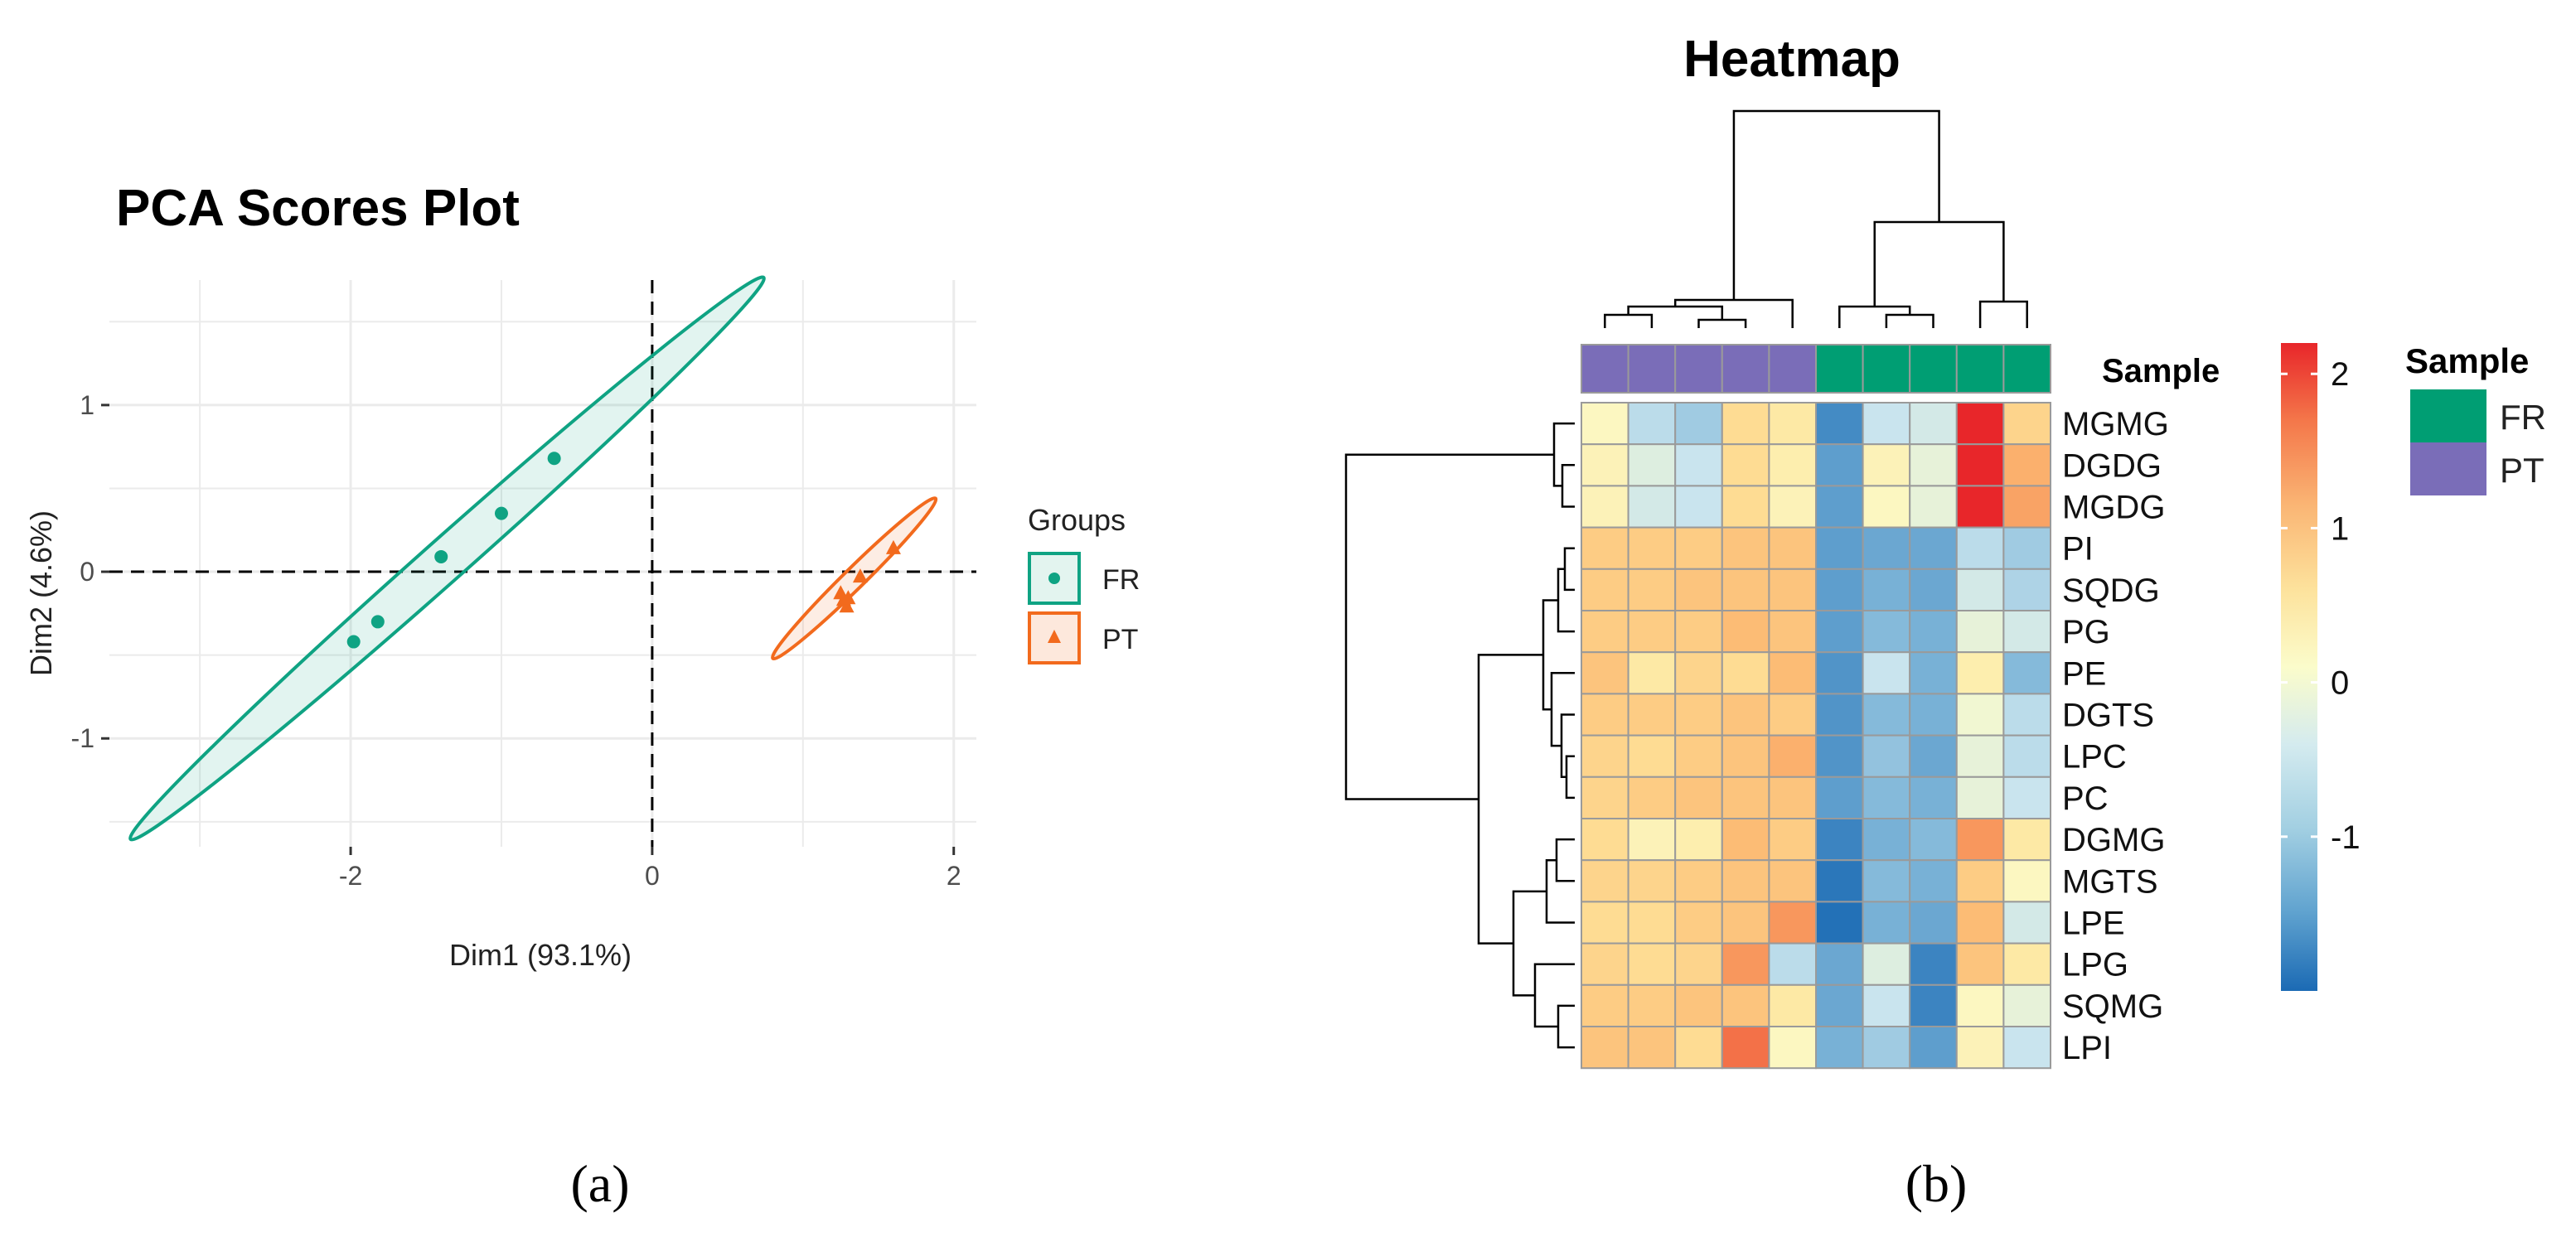 The height and width of the screenshot is (1237, 2576). What do you see at coordinates (1083, 637) in the screenshot?
I see `pca-legend-pt: PT` at bounding box center [1083, 637].